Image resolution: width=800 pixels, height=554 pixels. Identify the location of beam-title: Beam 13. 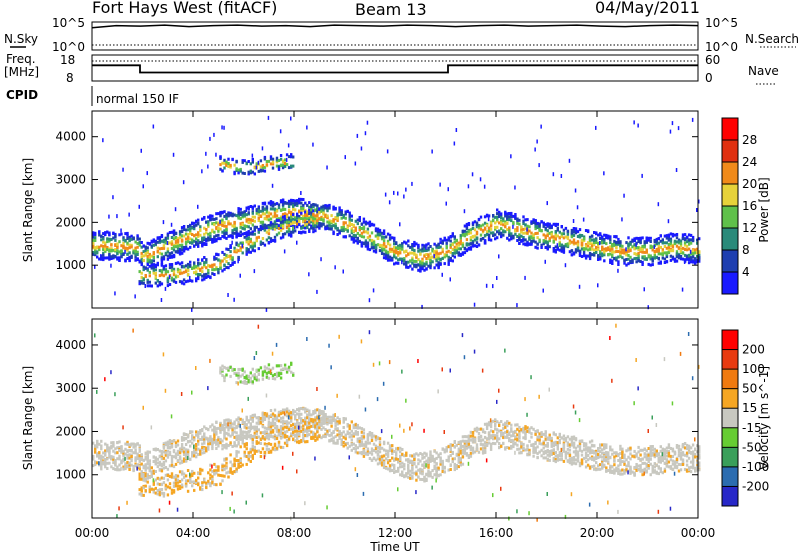
(391, 9).